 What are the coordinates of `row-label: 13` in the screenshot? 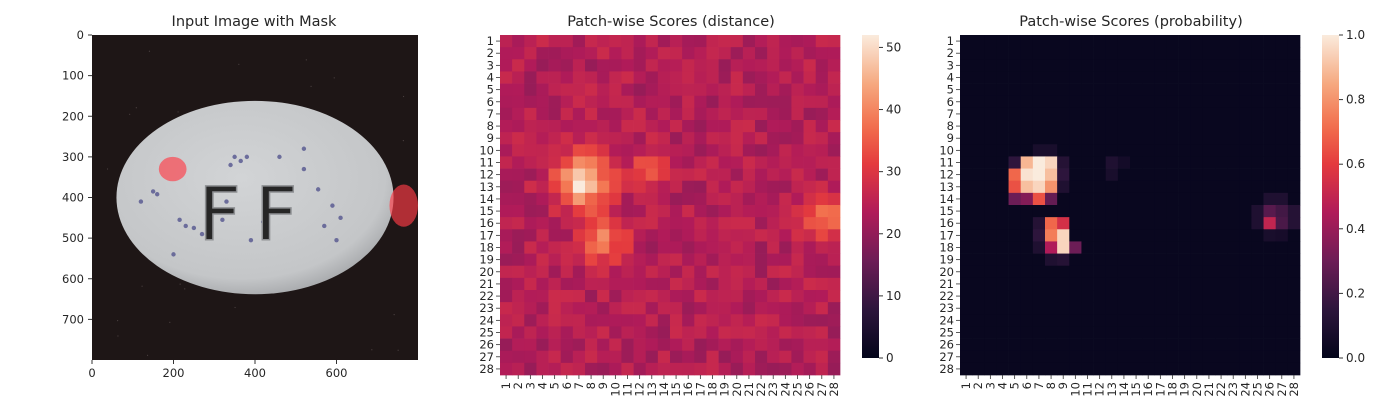 It's located at (486, 187).